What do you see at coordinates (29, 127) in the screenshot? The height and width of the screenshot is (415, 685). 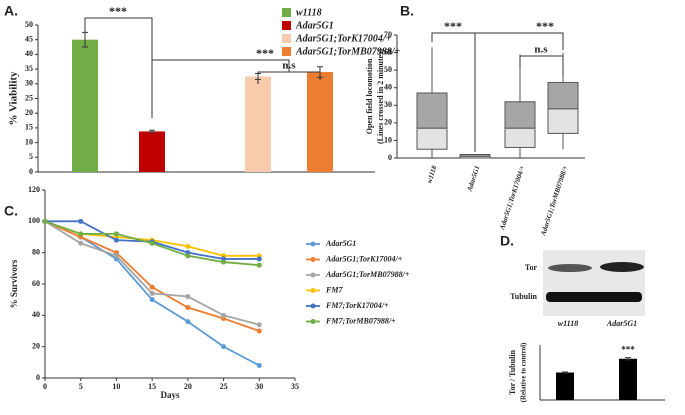 I see `y-tick-label: 15` at bounding box center [29, 127].